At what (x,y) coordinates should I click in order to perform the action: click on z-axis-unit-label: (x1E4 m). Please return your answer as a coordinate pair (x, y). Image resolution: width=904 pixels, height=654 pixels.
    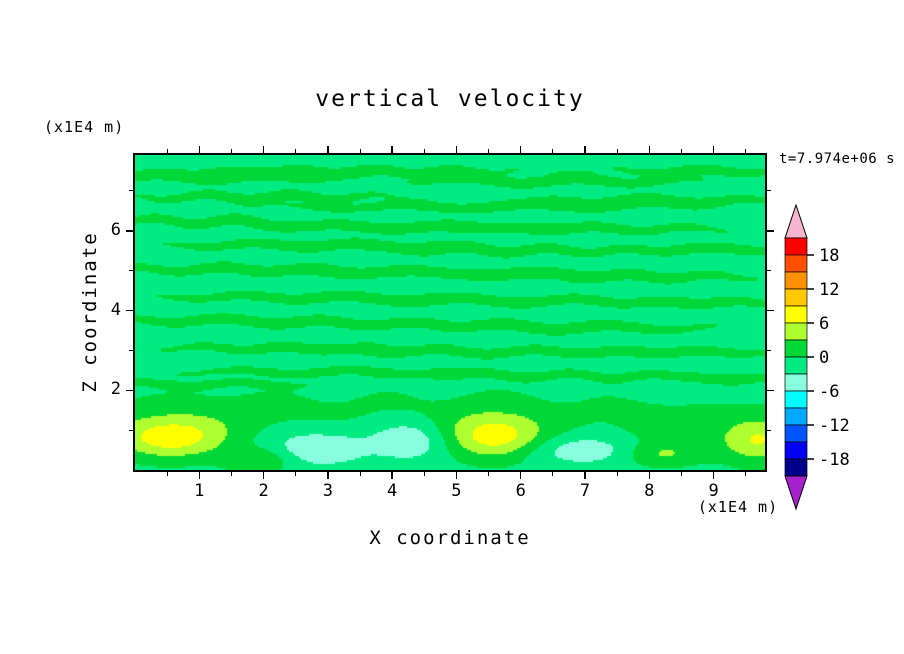
    Looking at the image, I should click on (84, 127).